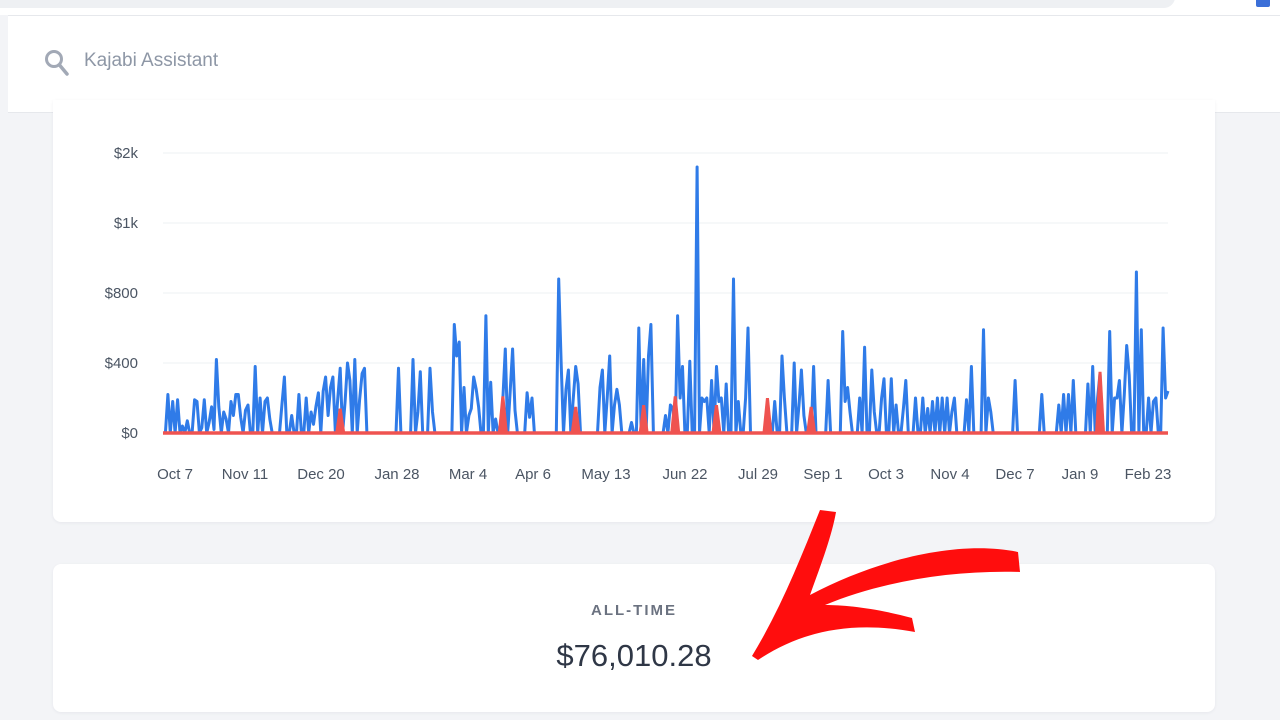  Describe the element at coordinates (1080, 474) in the screenshot. I see `x-tick-label: Jan 9` at that location.